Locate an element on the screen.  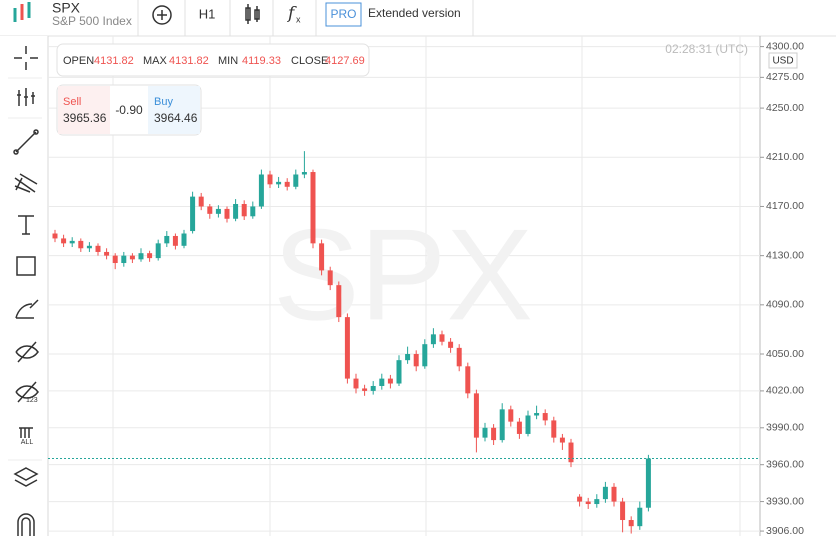
magnet-tool is located at coordinates (26, 524).